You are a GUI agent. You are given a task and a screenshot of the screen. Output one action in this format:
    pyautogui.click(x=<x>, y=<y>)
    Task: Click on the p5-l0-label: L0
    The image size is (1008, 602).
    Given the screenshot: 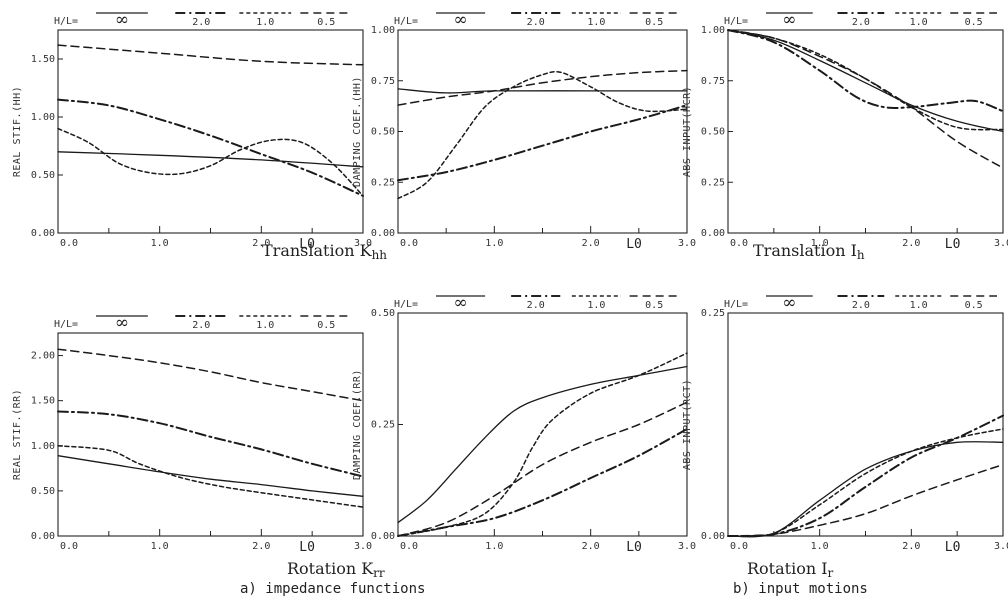 What is the action you would take?
    pyautogui.click(x=634, y=547)
    